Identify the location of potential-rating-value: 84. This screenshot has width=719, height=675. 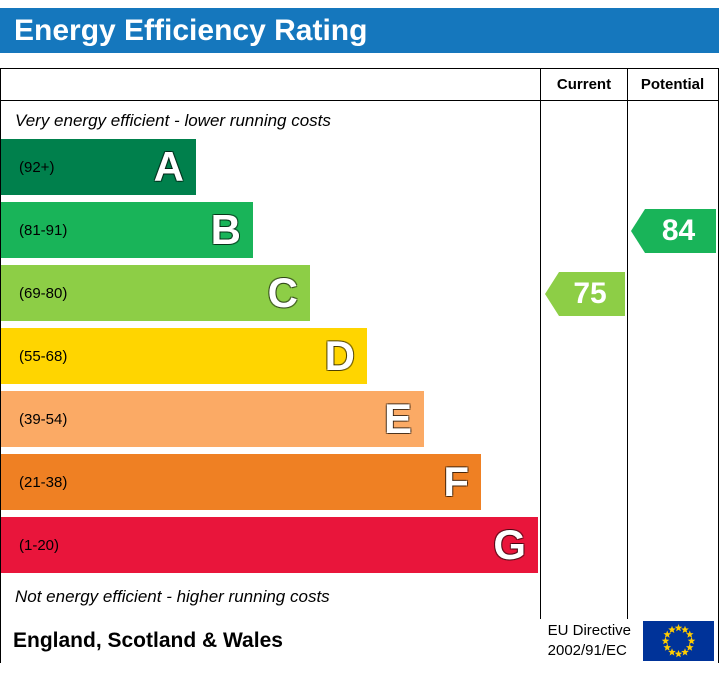
(678, 230).